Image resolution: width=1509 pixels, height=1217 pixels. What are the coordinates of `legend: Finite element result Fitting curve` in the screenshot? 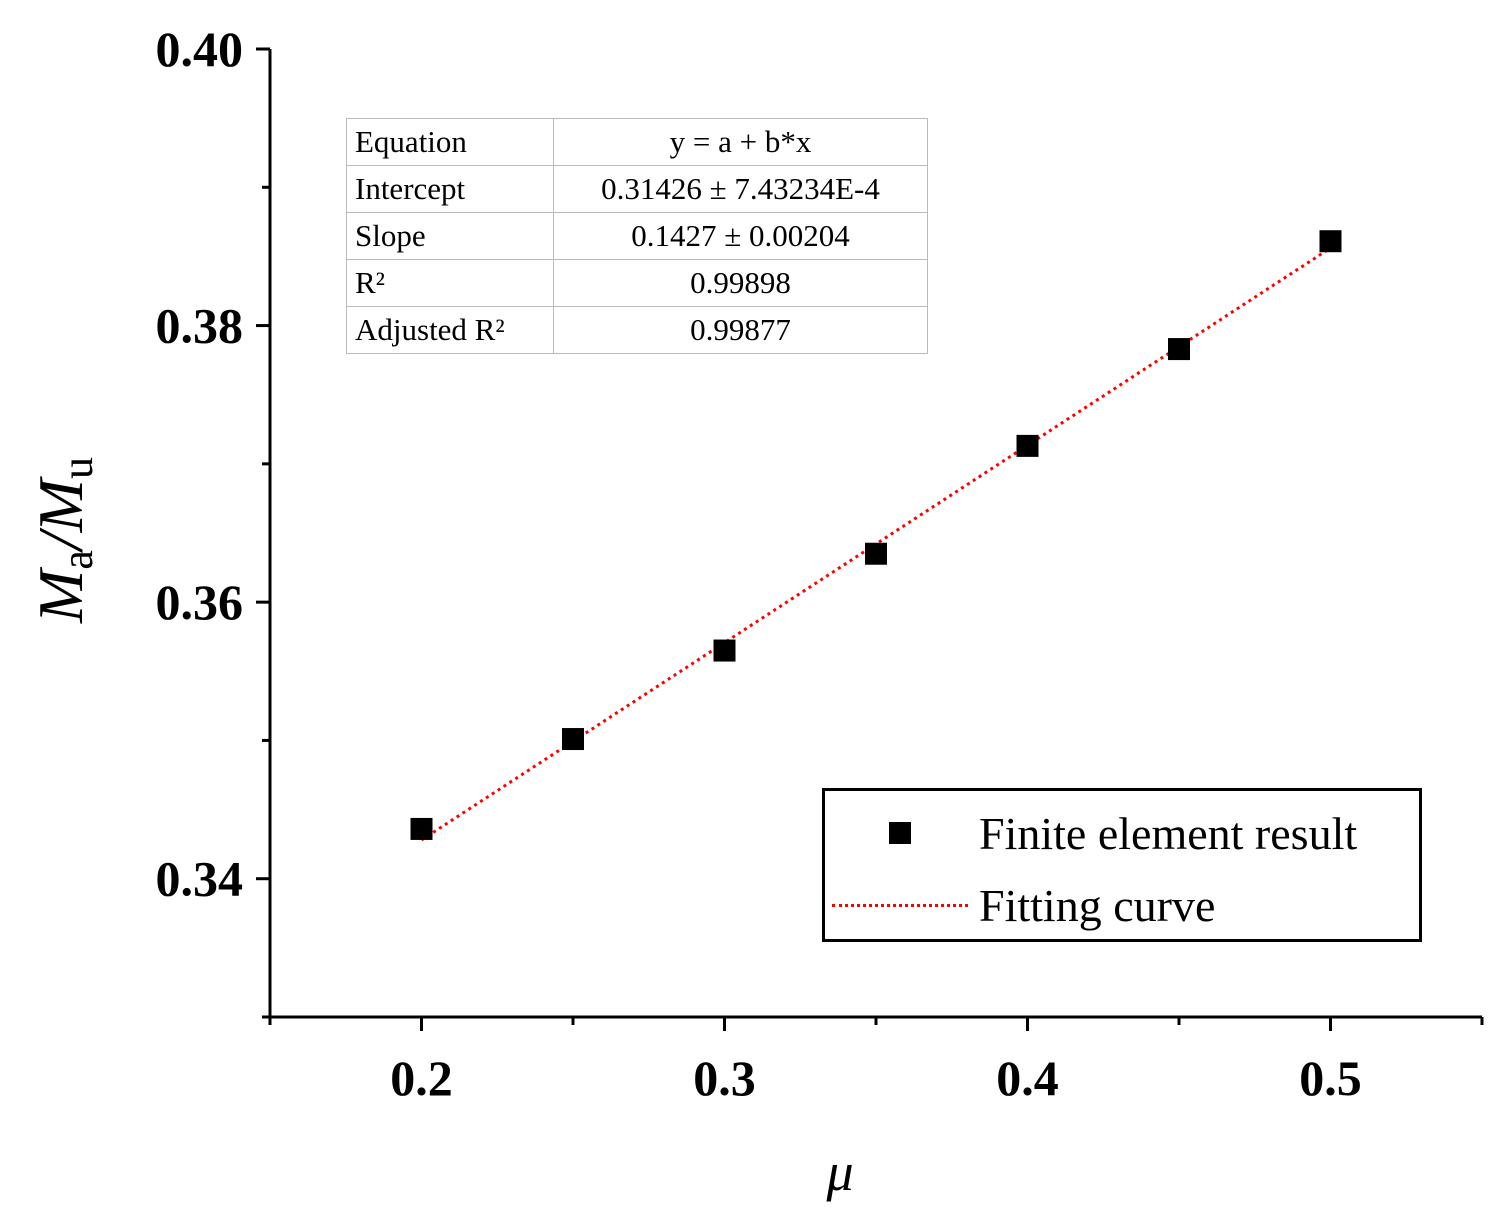 It's located at (1122, 865).